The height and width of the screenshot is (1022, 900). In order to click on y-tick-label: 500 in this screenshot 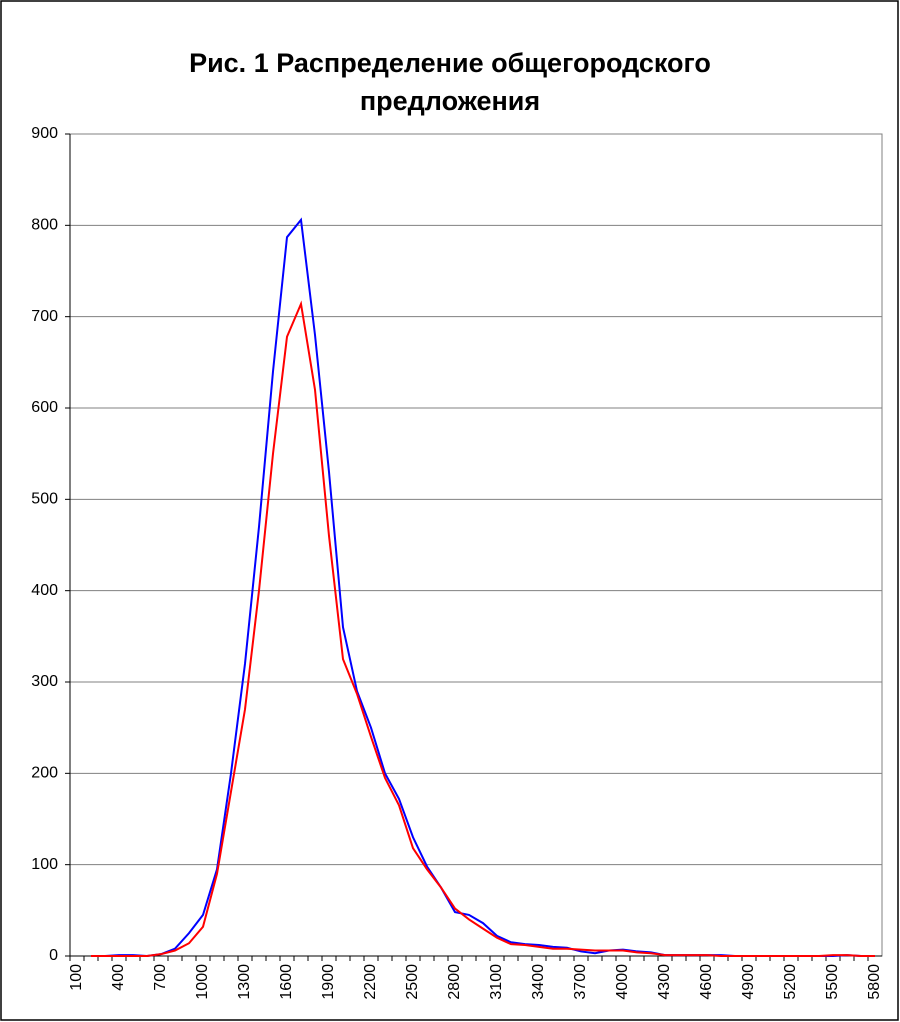, I will do `click(44, 499)`.